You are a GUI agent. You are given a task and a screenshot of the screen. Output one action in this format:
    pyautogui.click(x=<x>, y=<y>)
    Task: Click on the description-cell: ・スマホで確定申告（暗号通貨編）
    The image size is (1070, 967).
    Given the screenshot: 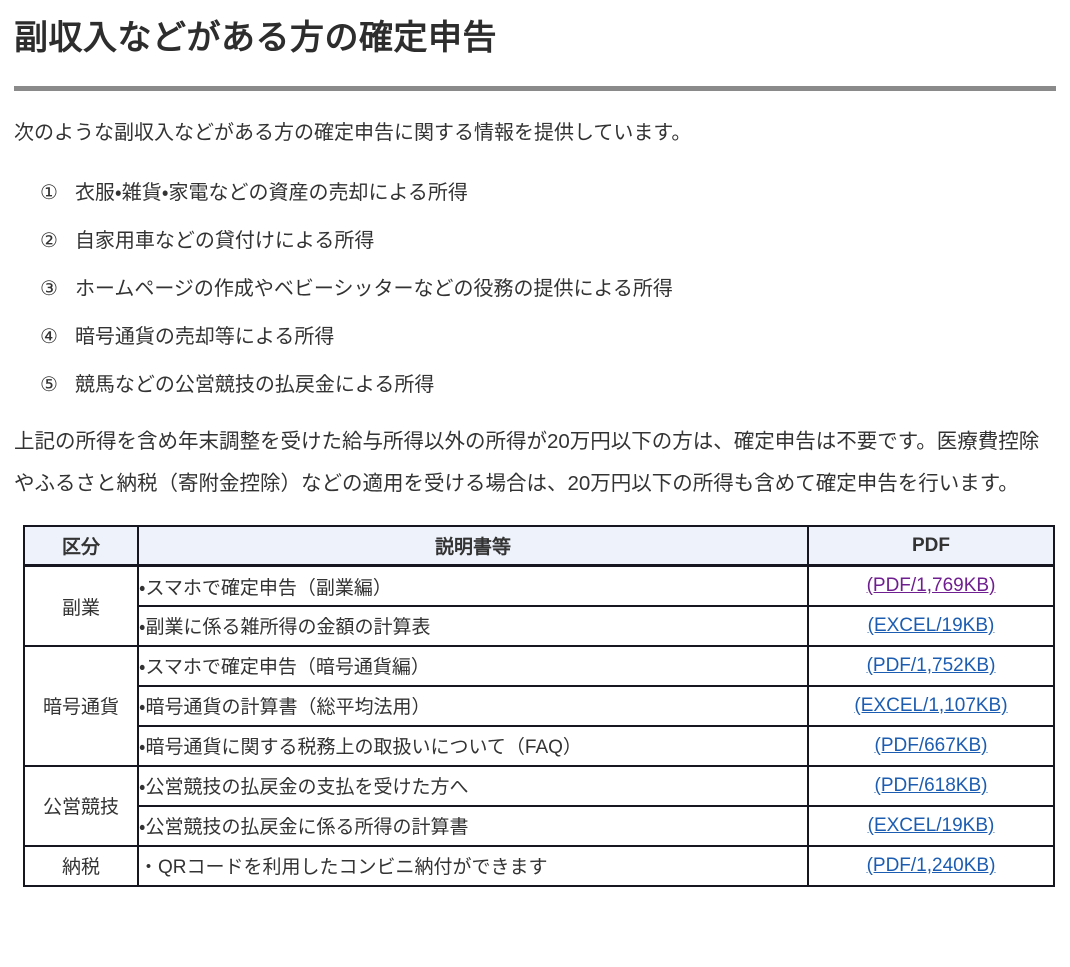 What is the action you would take?
    pyautogui.click(x=473, y=665)
    